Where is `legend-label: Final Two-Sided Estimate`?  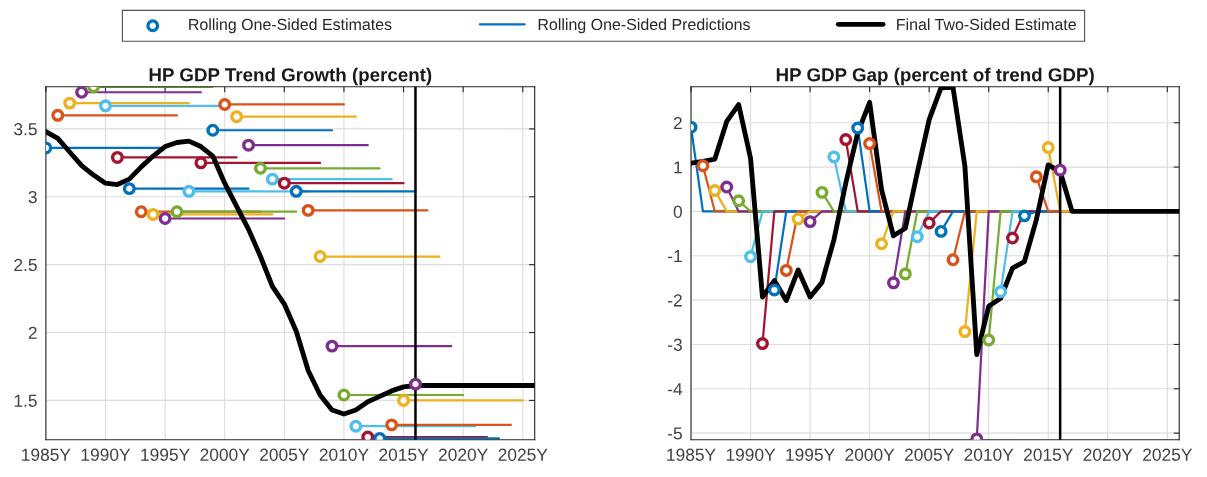 legend-label: Final Two-Sided Estimate is located at coordinates (986, 24).